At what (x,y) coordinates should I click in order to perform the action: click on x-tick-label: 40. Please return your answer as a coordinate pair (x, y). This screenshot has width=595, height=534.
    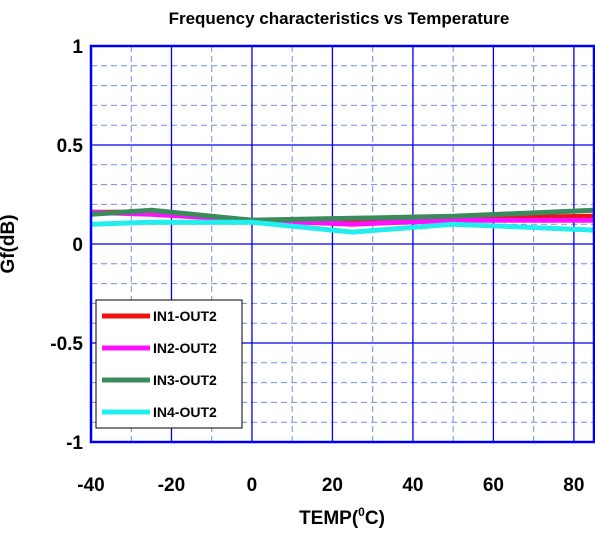
    Looking at the image, I should click on (412, 485).